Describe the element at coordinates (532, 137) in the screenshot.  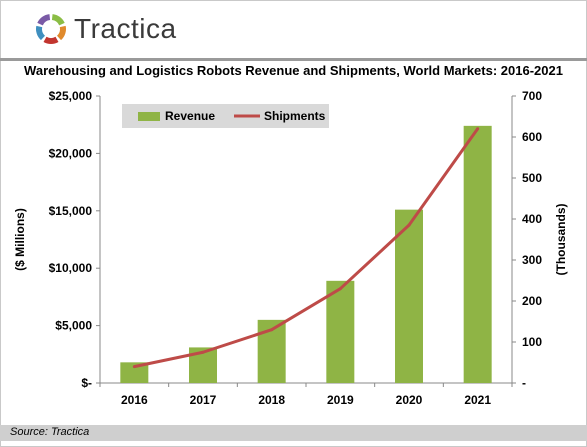
I see `right-axis-tick-label: 600` at that location.